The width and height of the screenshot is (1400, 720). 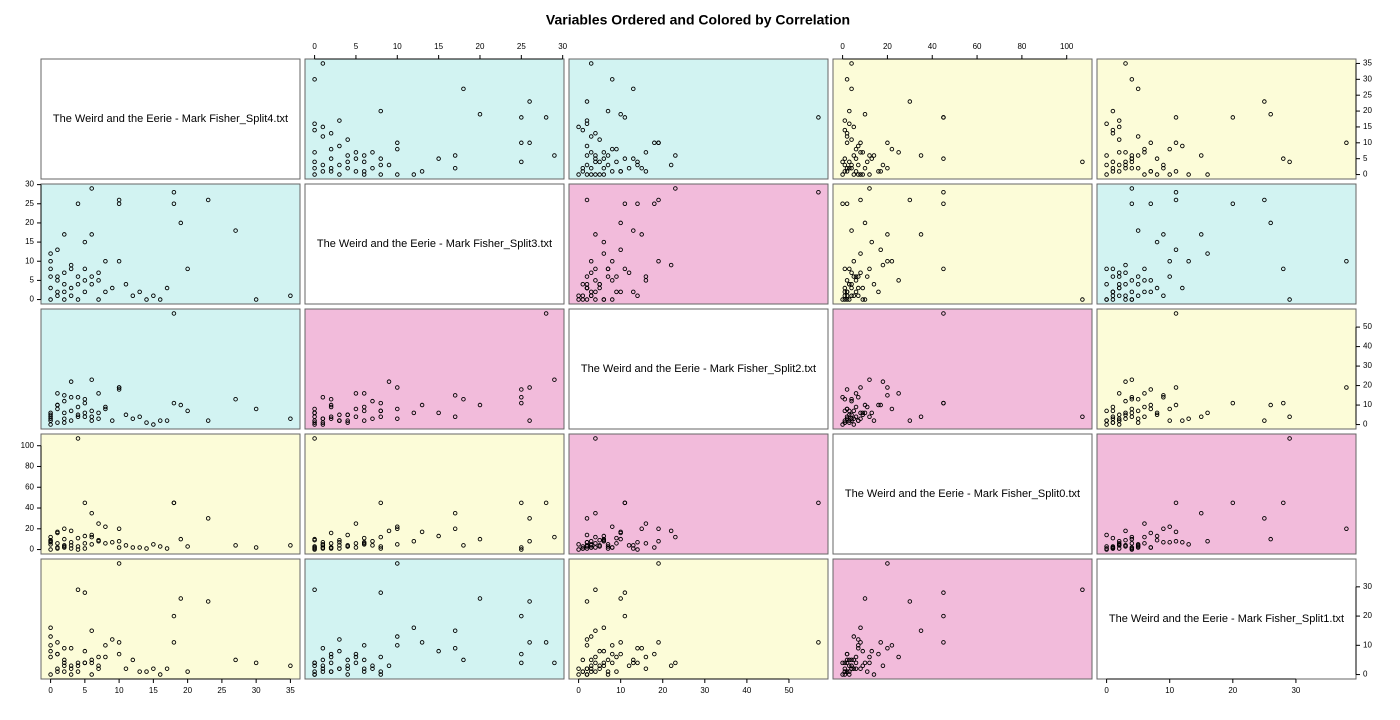 What do you see at coordinates (562, 46) in the screenshot?
I see `x-tick-label: 30` at bounding box center [562, 46].